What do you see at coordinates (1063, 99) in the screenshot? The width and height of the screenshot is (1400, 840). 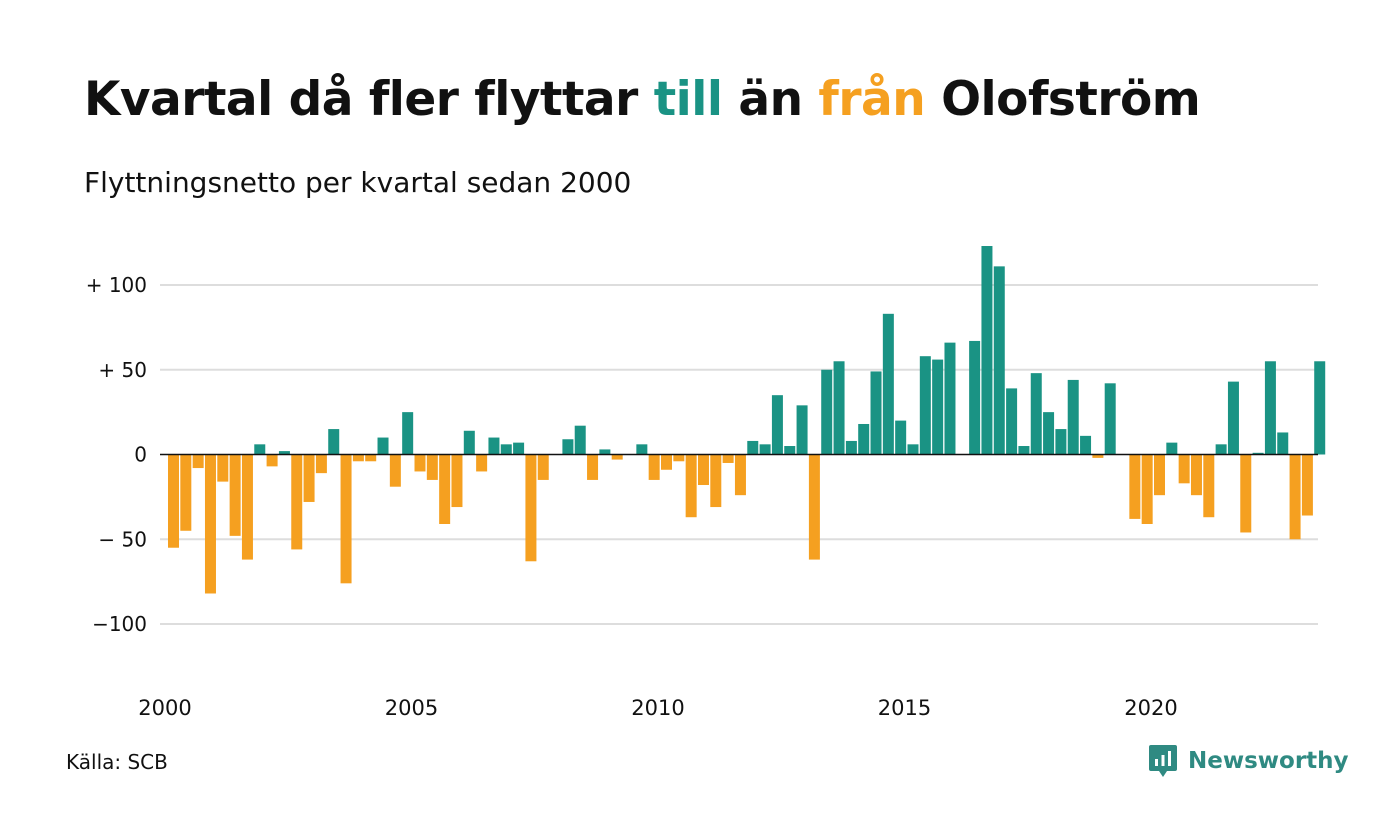 I see `title-part-3: Olofström` at bounding box center [1063, 99].